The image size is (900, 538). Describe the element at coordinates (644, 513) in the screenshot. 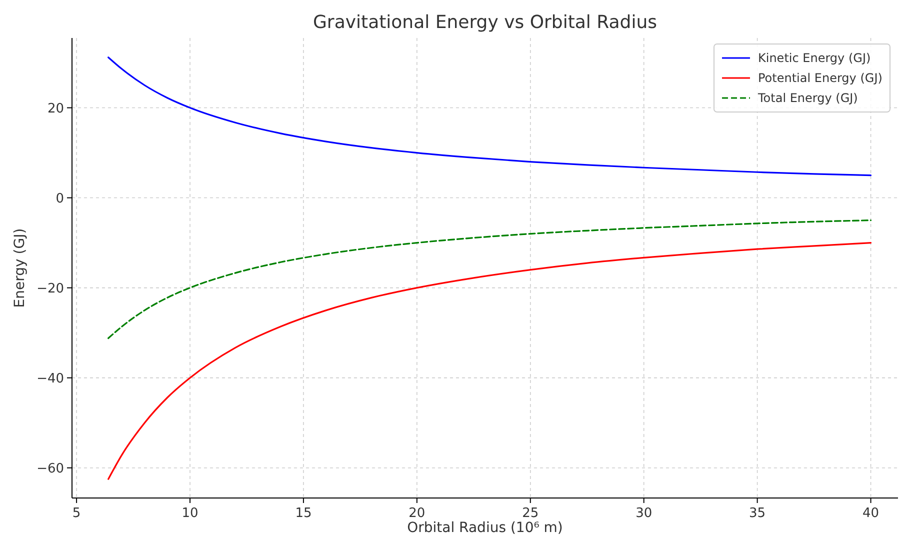

I see `x-tick-label: 30` at that location.